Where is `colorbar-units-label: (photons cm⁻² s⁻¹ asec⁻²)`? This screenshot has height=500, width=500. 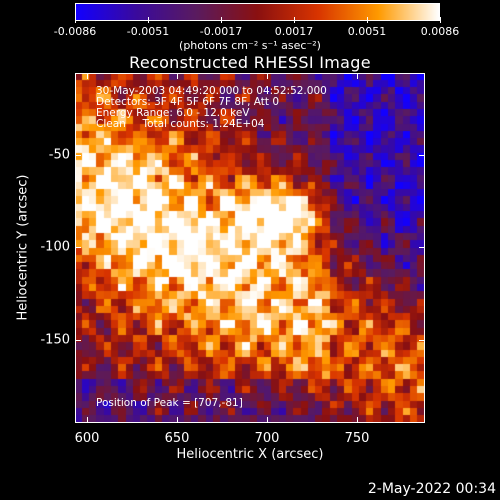
colorbar-units-label: (photons cm⁻² s⁻¹ asec⁻²) is located at coordinates (250, 45).